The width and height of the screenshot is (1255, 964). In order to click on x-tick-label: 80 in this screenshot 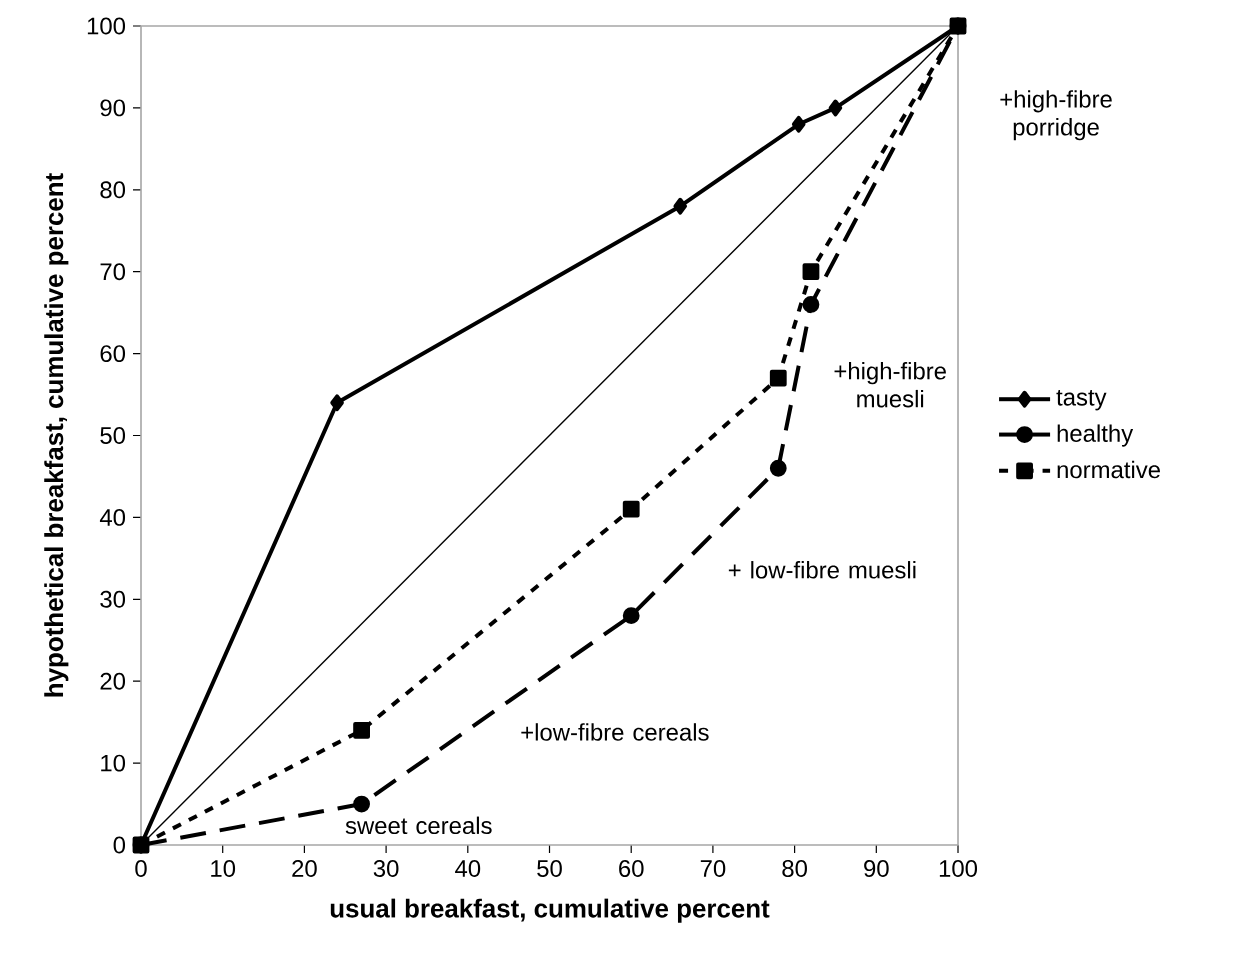, I will do `click(794, 868)`.